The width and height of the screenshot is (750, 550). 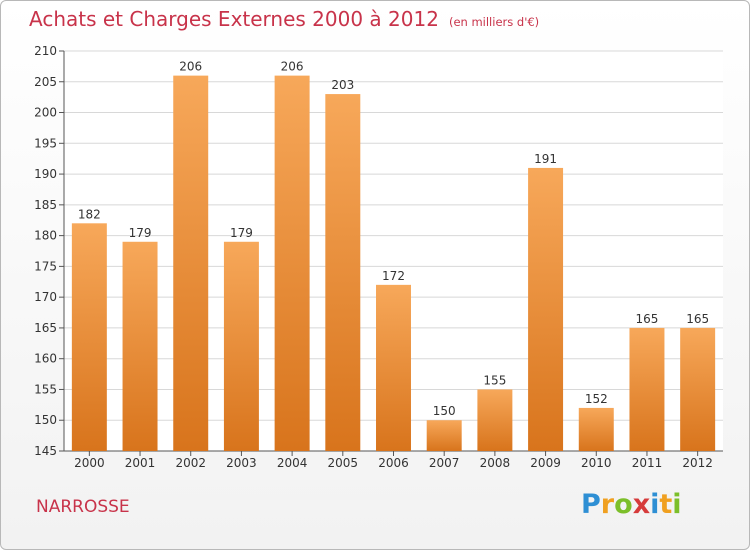 What do you see at coordinates (393, 463) in the screenshot?
I see `x-tick-label: 2006` at bounding box center [393, 463].